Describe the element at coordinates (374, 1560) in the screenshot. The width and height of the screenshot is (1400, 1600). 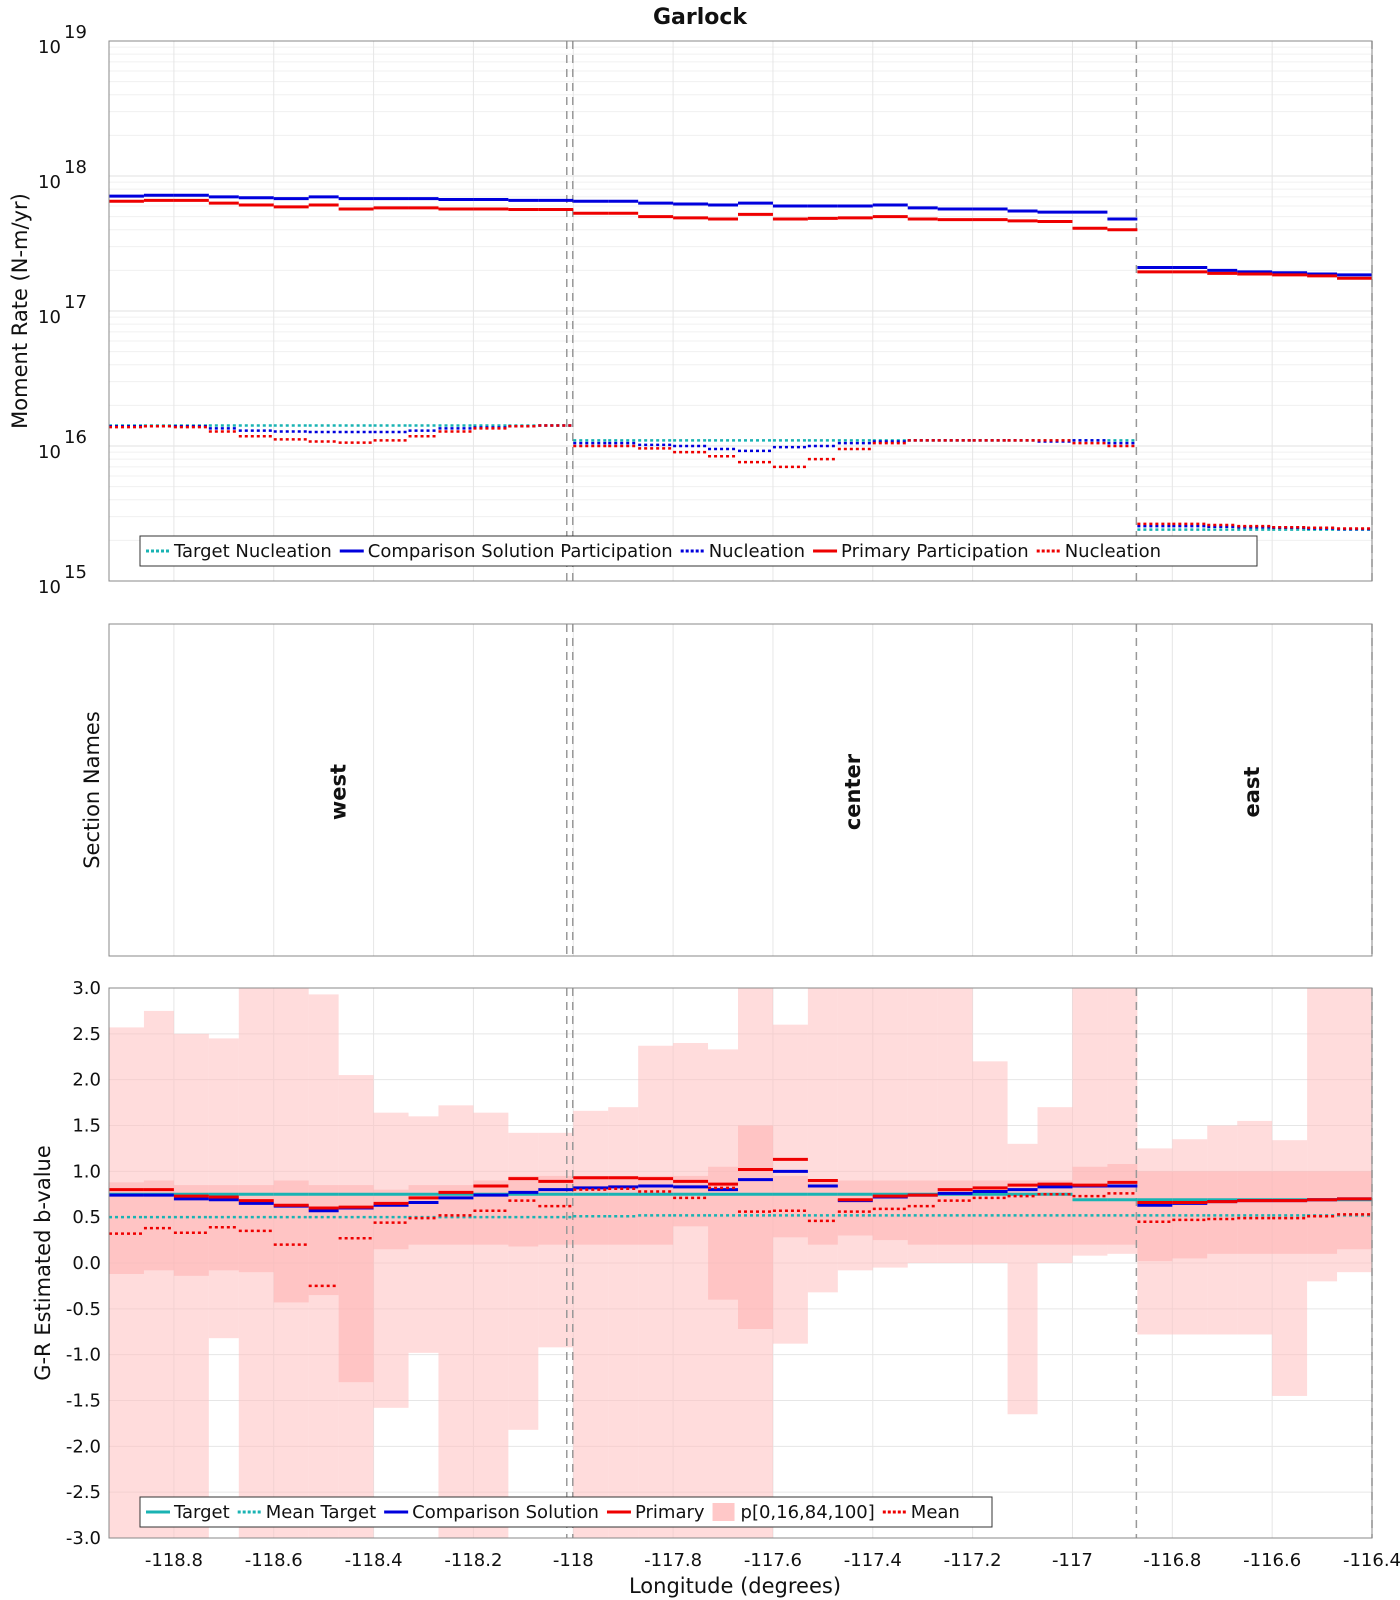
I see `x-tick-label: -118.4` at that location.